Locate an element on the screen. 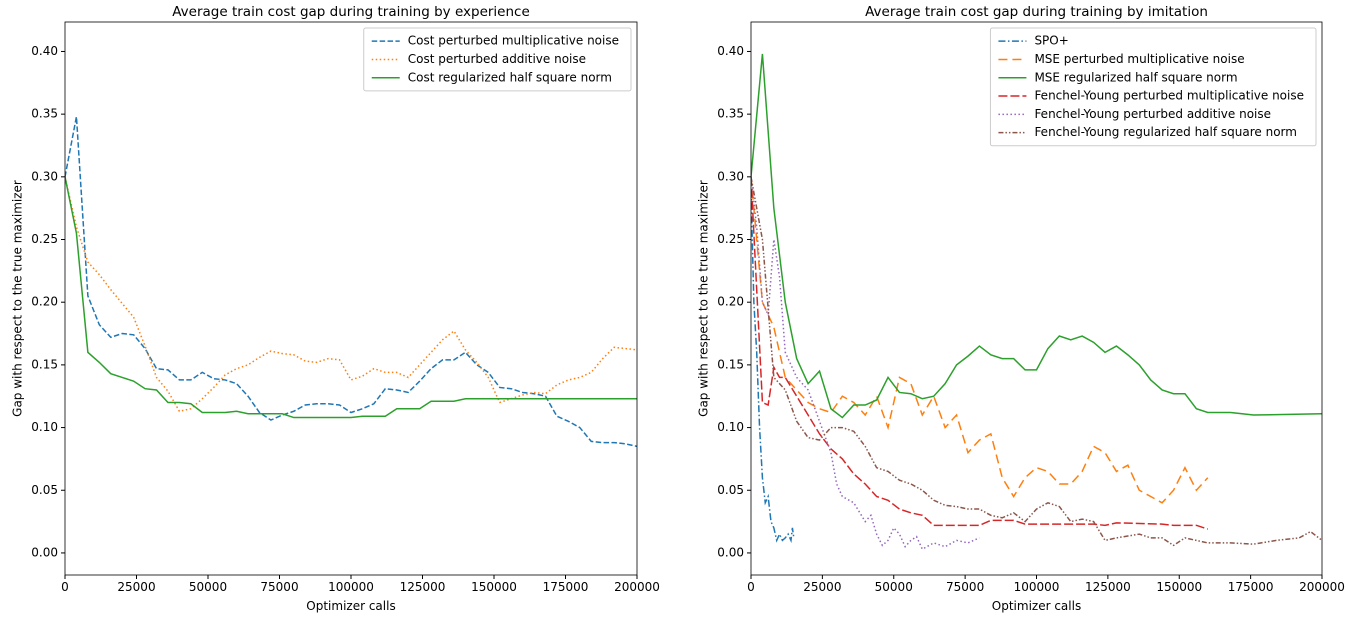 Image resolution: width=1350 pixels, height=618 pixels. legend-label: MSE regularized half square norm is located at coordinates (1135, 77).